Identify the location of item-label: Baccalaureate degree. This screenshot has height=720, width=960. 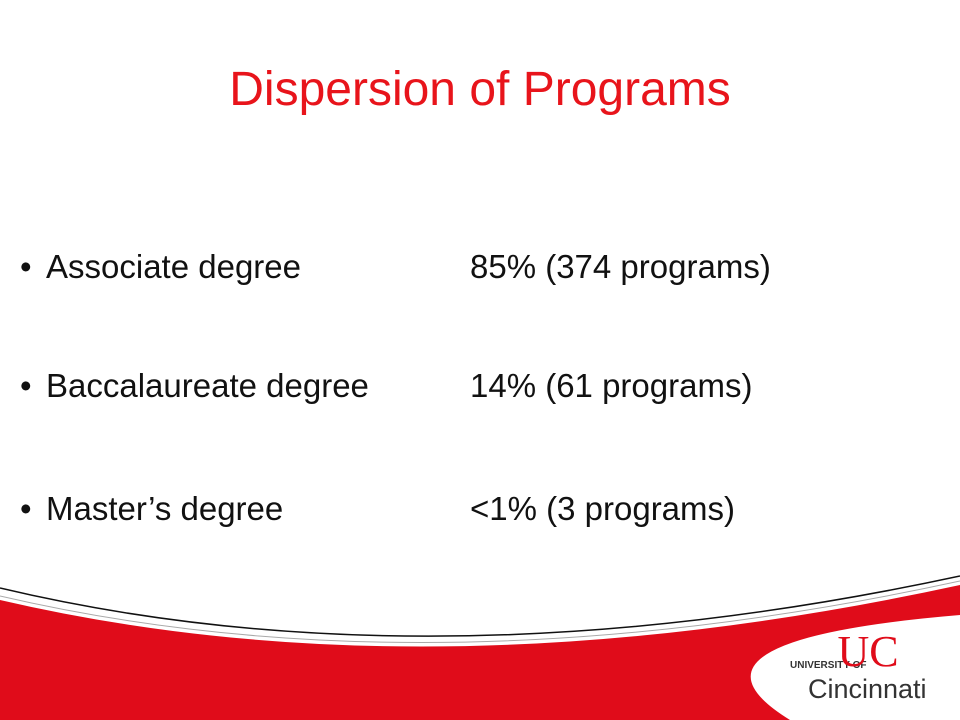
(207, 385).